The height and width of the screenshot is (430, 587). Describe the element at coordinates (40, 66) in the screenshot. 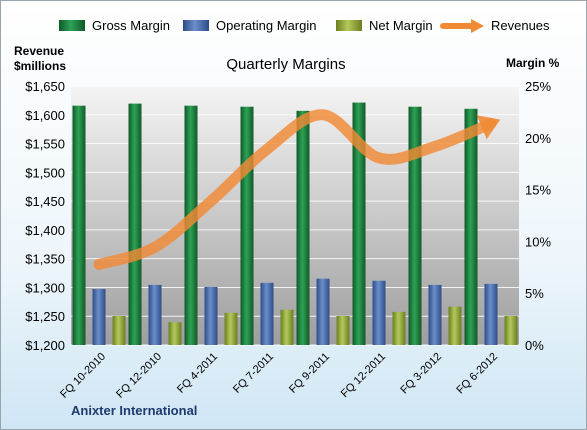

I see `left-axis-title-line2: $millions` at that location.